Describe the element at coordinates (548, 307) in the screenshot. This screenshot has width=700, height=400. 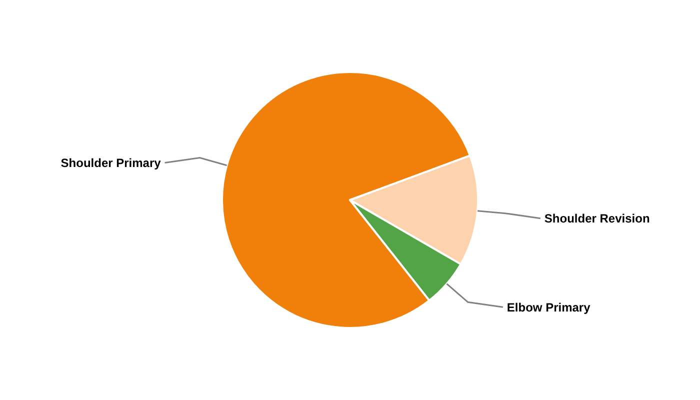
I see `slice-label: Elbow Primary` at that location.